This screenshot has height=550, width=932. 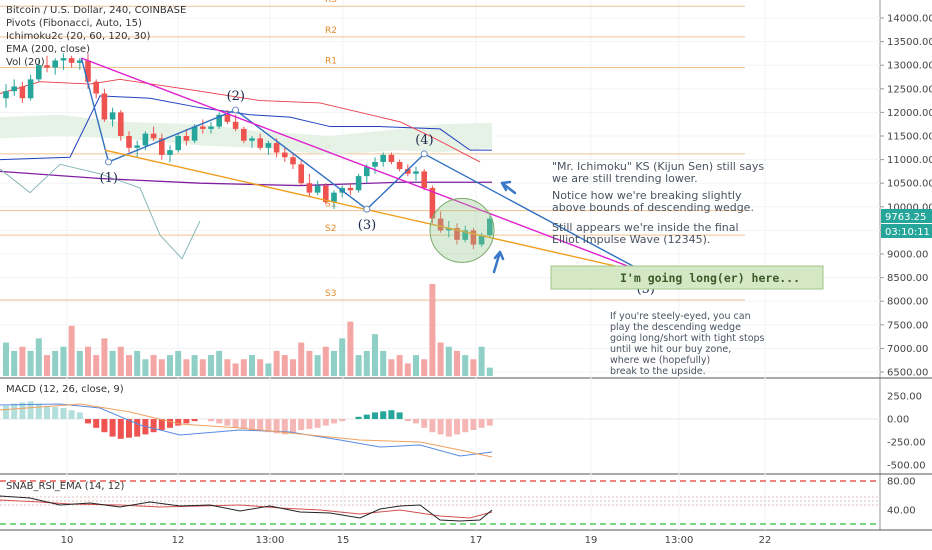 What do you see at coordinates (909, 184) in the screenshot?
I see `price-tick-label: 10500.00` at bounding box center [909, 184].